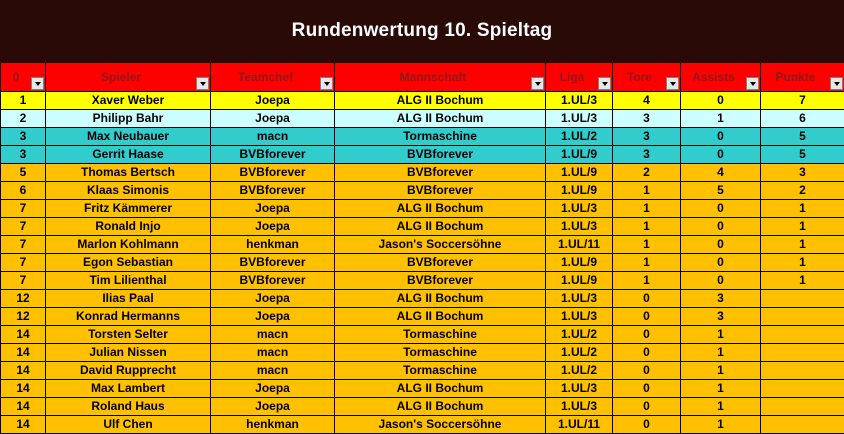 This screenshot has width=844, height=434. Describe the element at coordinates (23, 173) in the screenshot. I see `cell-rank: 5` at that location.